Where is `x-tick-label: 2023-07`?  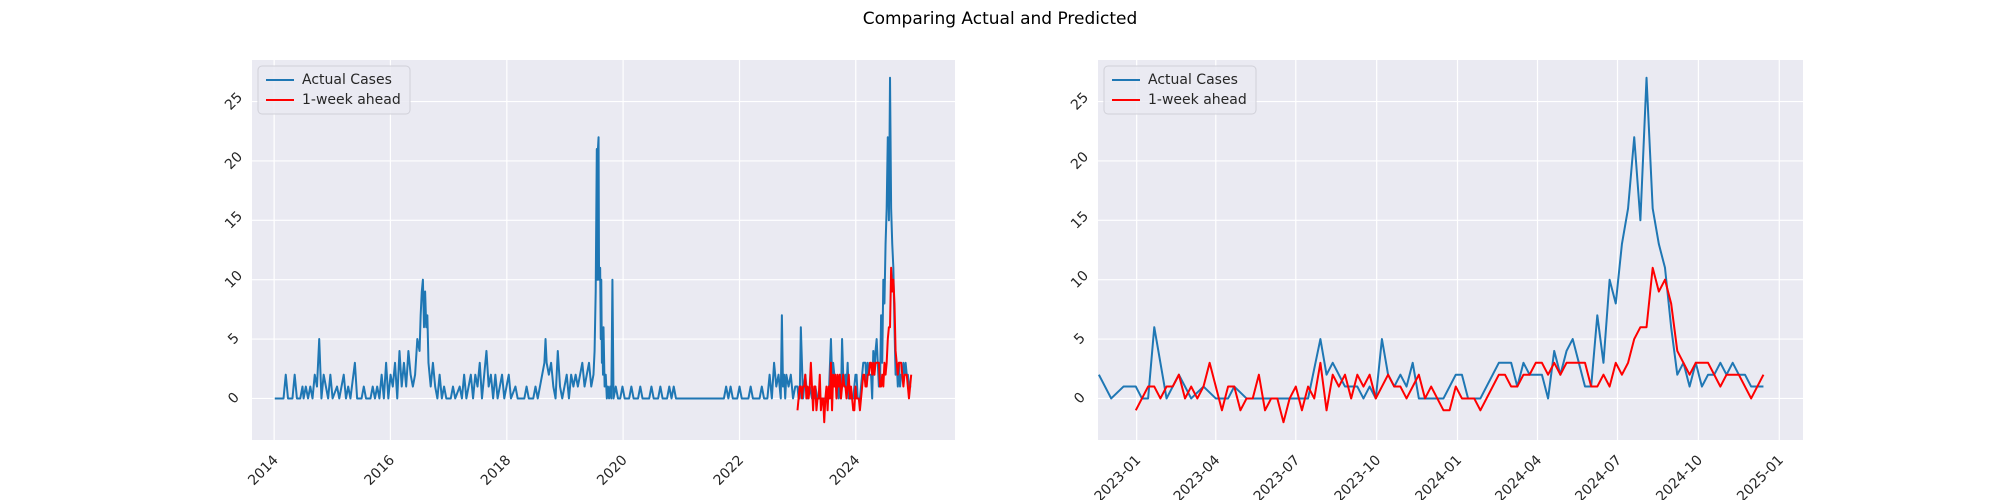
x-tick-label: 2023-07 is located at coordinates (1277, 476).